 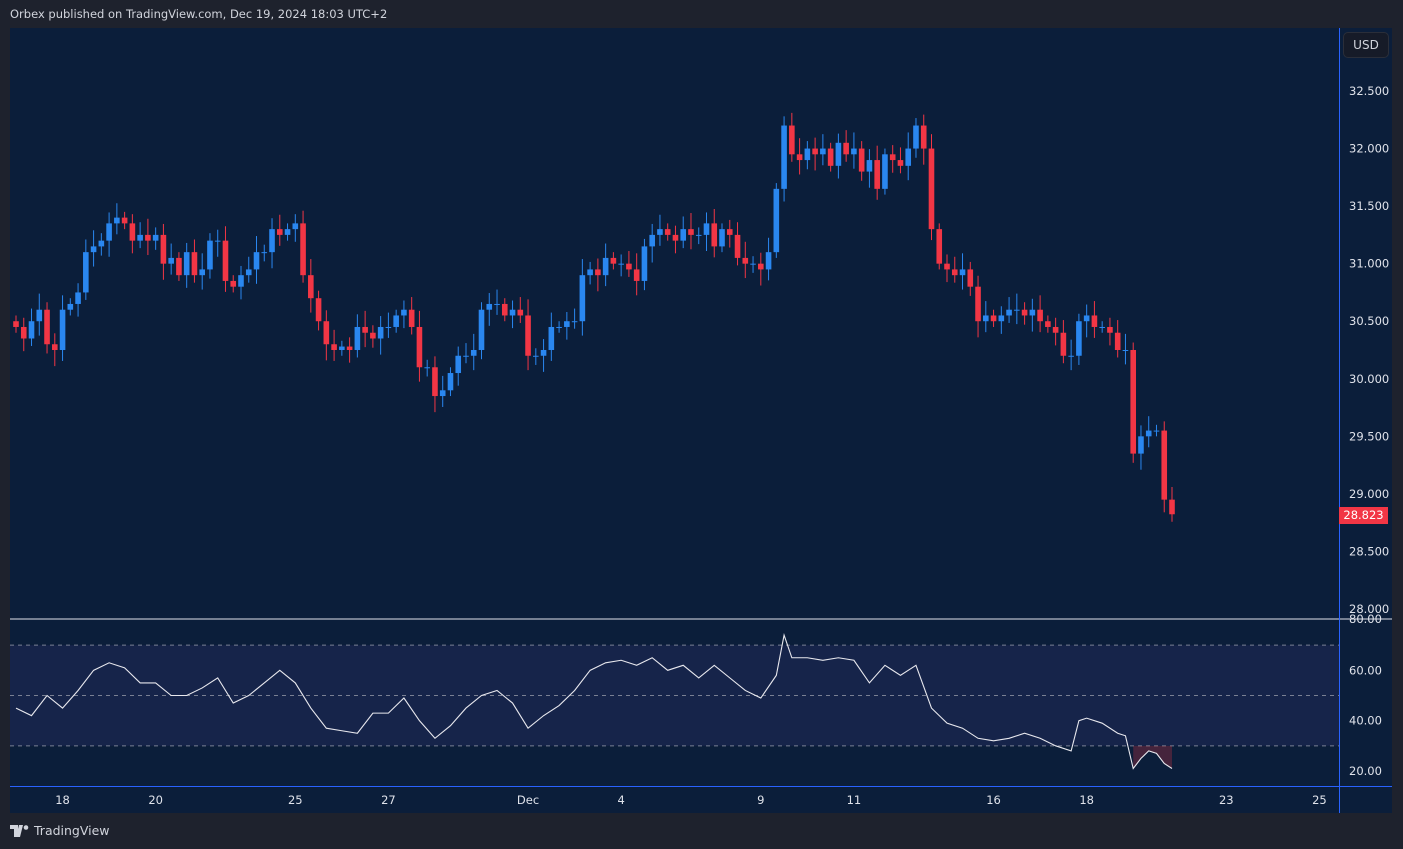 I want to click on currency-button: USD, so click(x=1366, y=45).